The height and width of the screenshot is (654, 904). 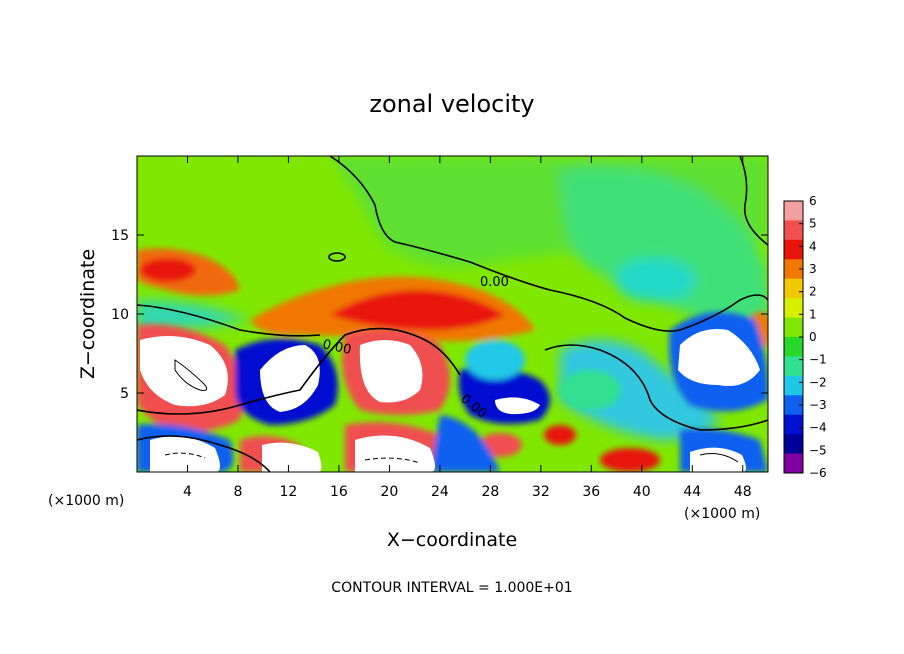 I want to click on contour-line-lower, so click(x=299, y=371).